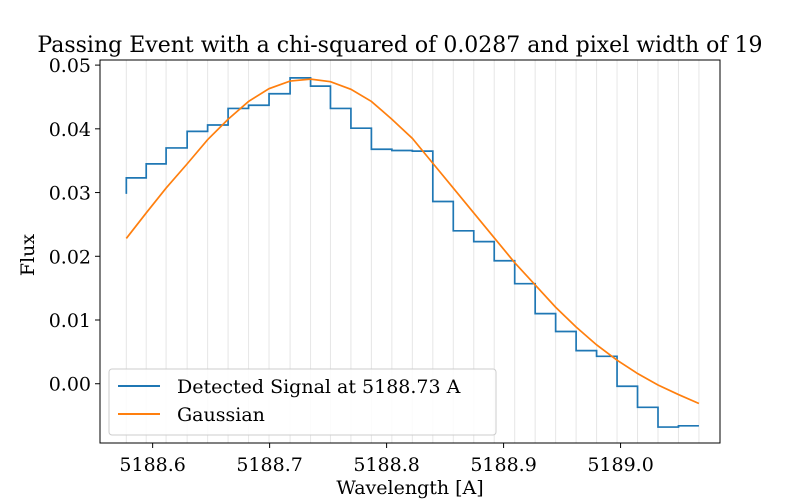 This screenshot has height=500, width=800. I want to click on y-tick-label: 0.00, so click(70, 385).